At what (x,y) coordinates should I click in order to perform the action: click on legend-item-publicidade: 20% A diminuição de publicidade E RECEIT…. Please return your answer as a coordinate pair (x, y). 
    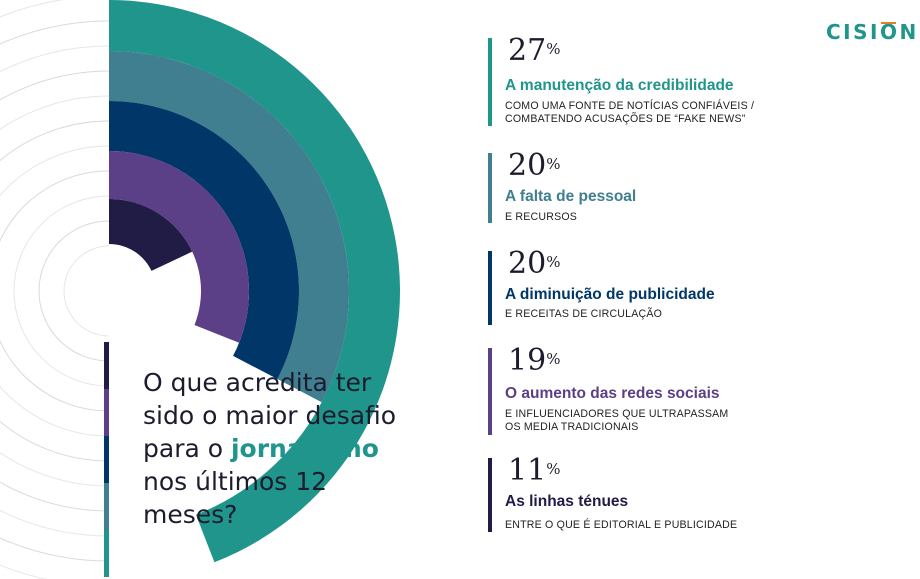
    Looking at the image, I should click on (698, 286).